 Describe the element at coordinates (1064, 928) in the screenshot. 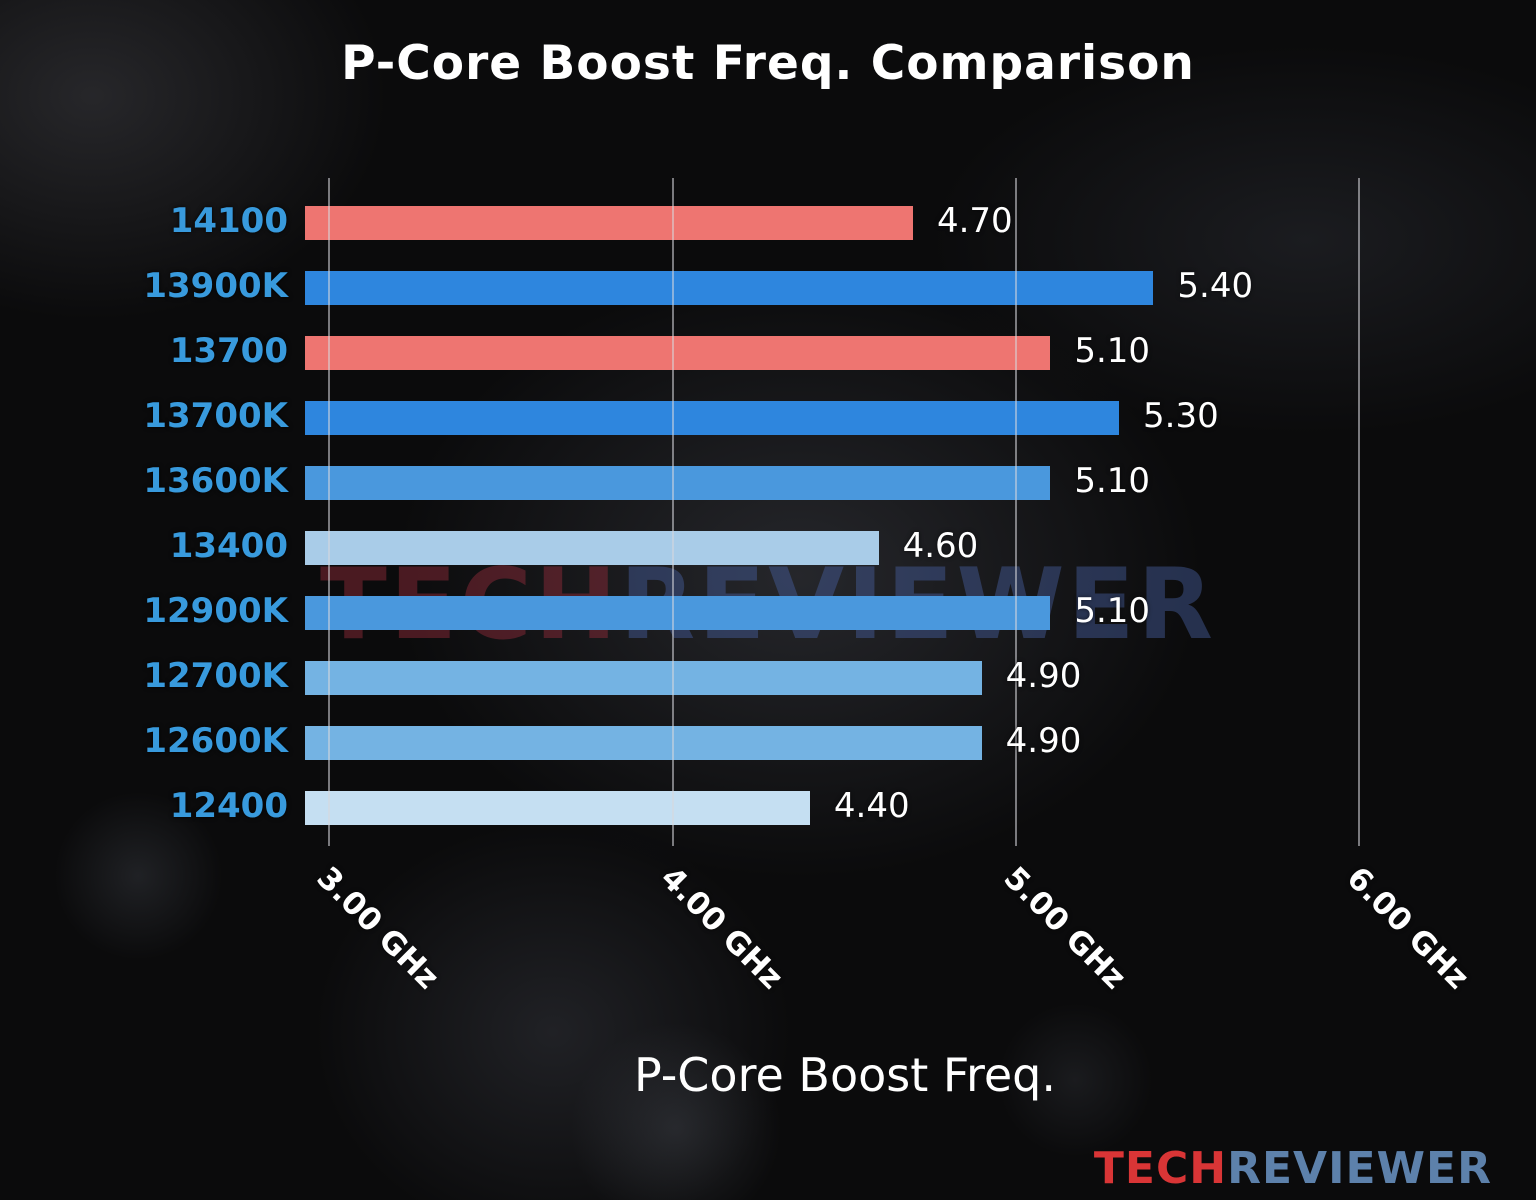

I see `x-tick-label: 5.00 GHz` at that location.